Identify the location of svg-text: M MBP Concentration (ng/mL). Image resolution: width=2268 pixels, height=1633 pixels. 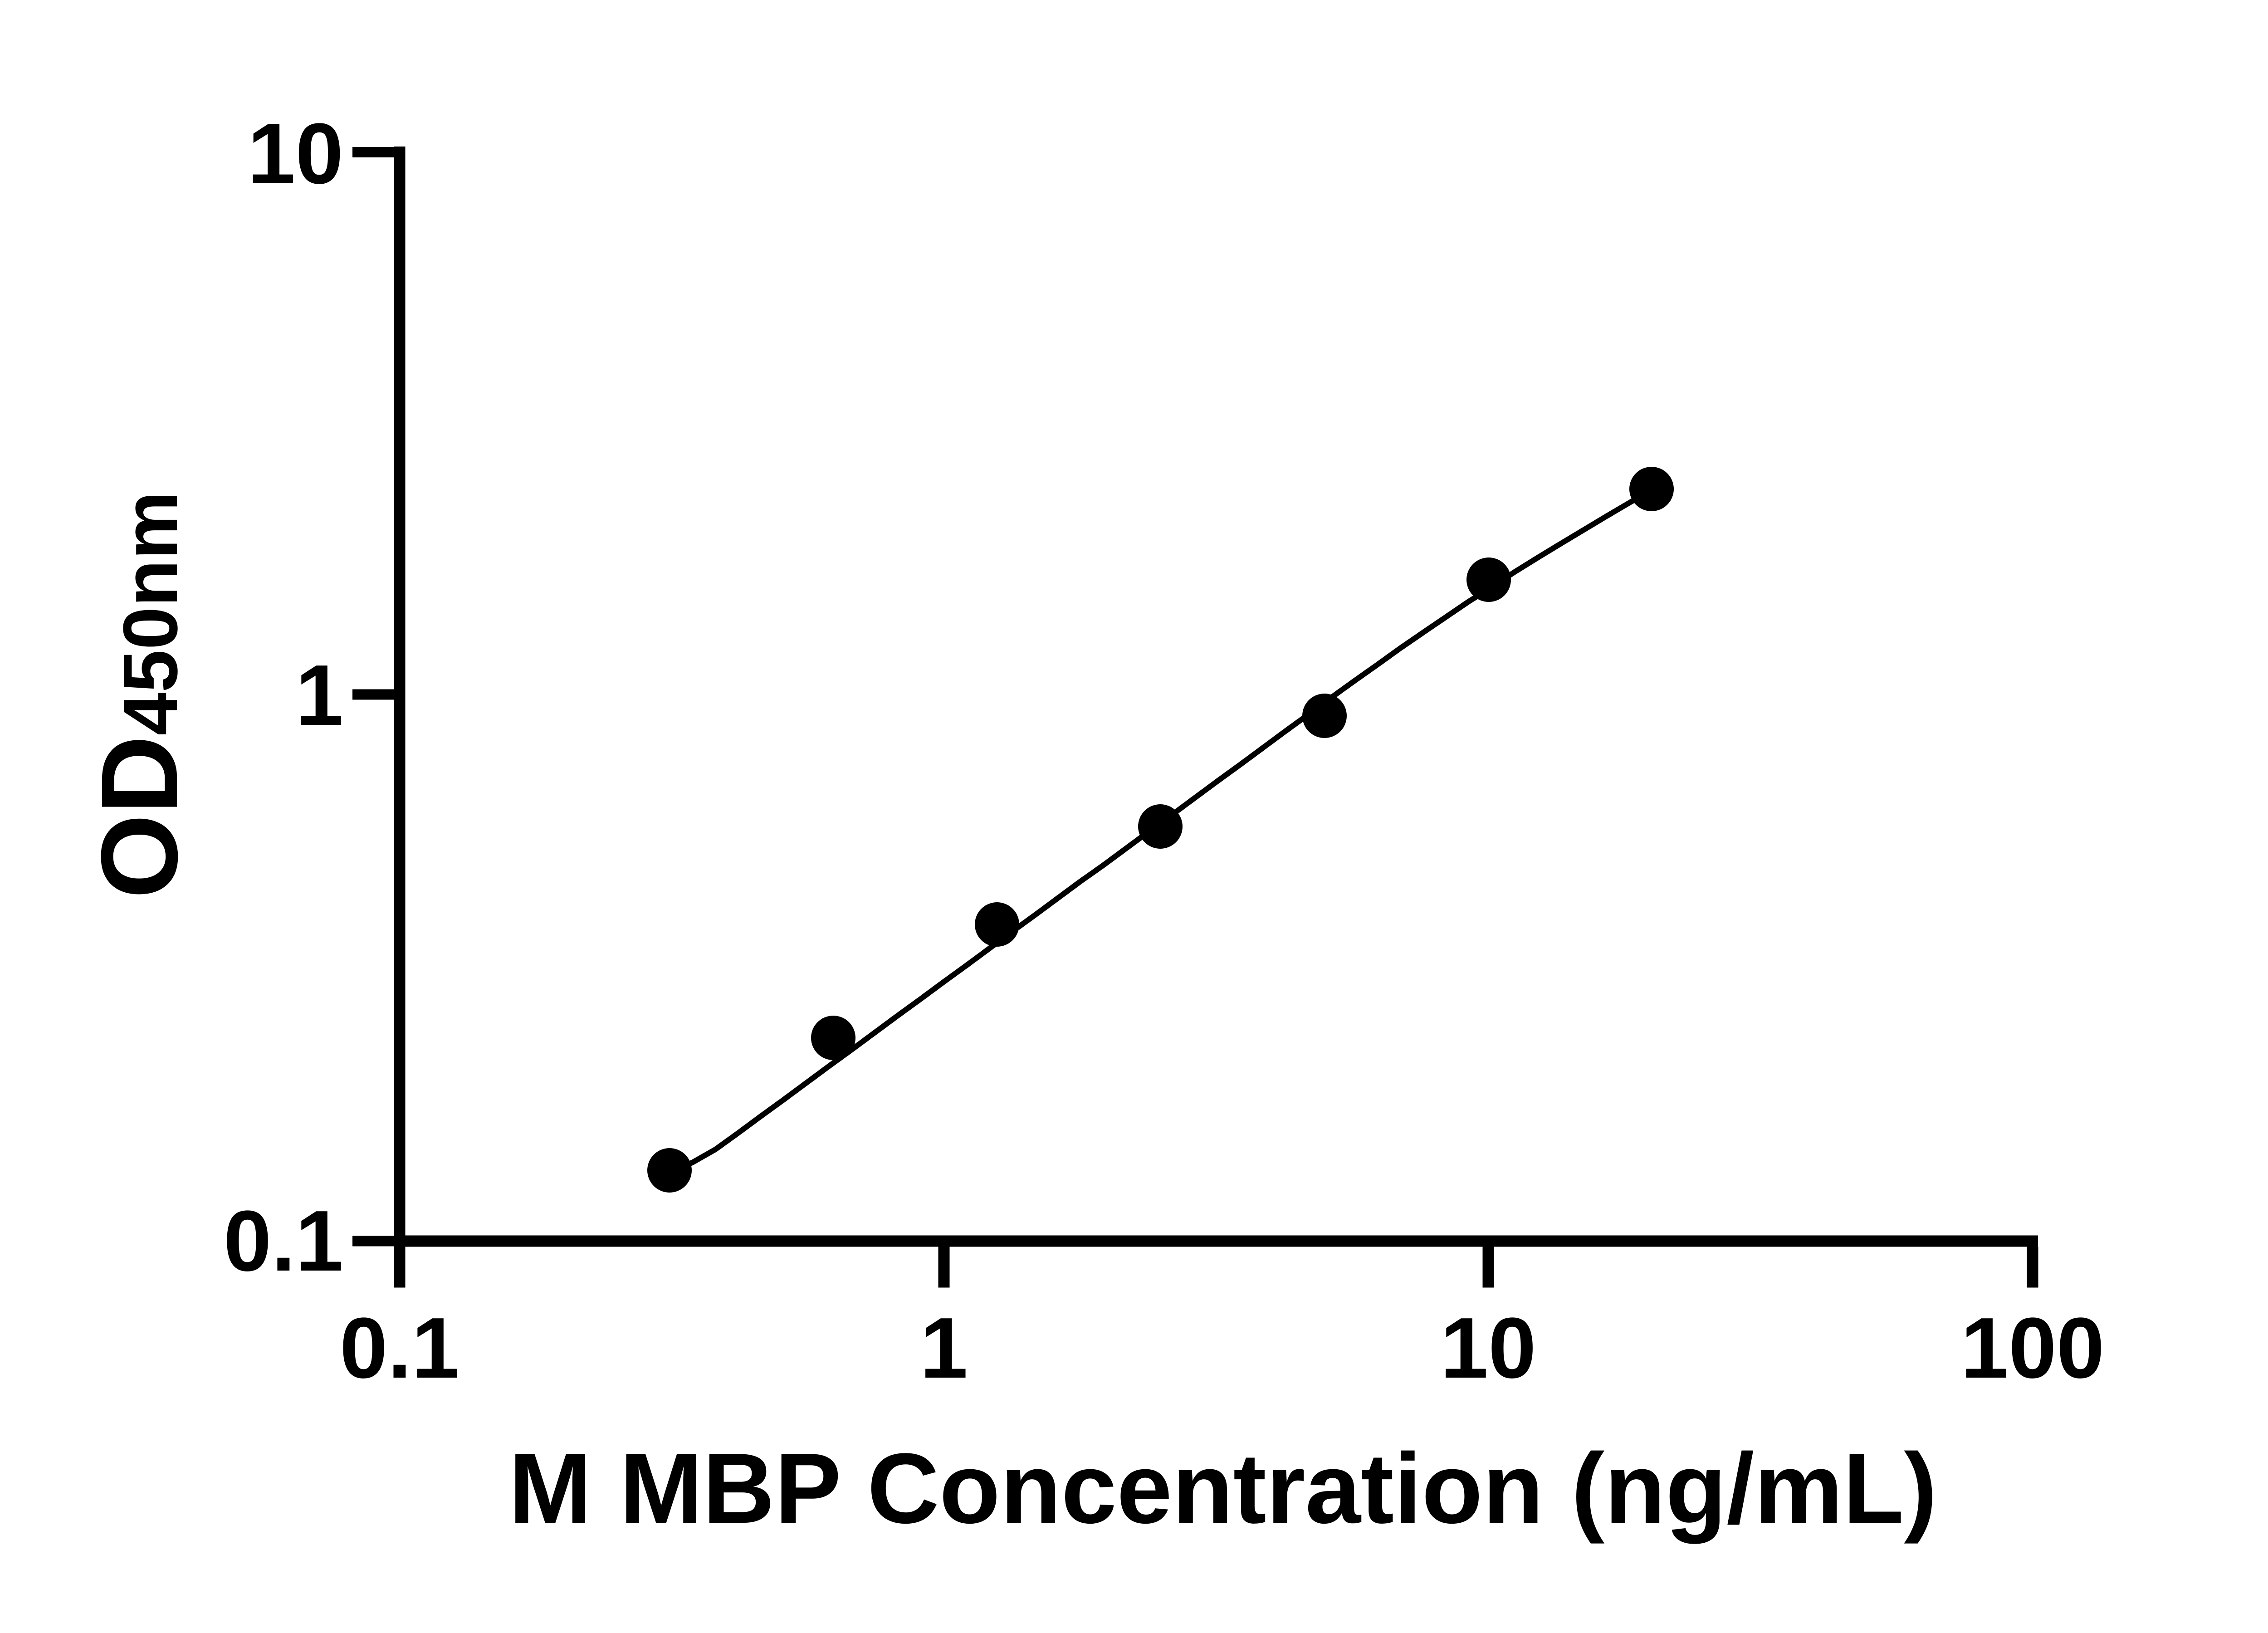
(1223, 1488).